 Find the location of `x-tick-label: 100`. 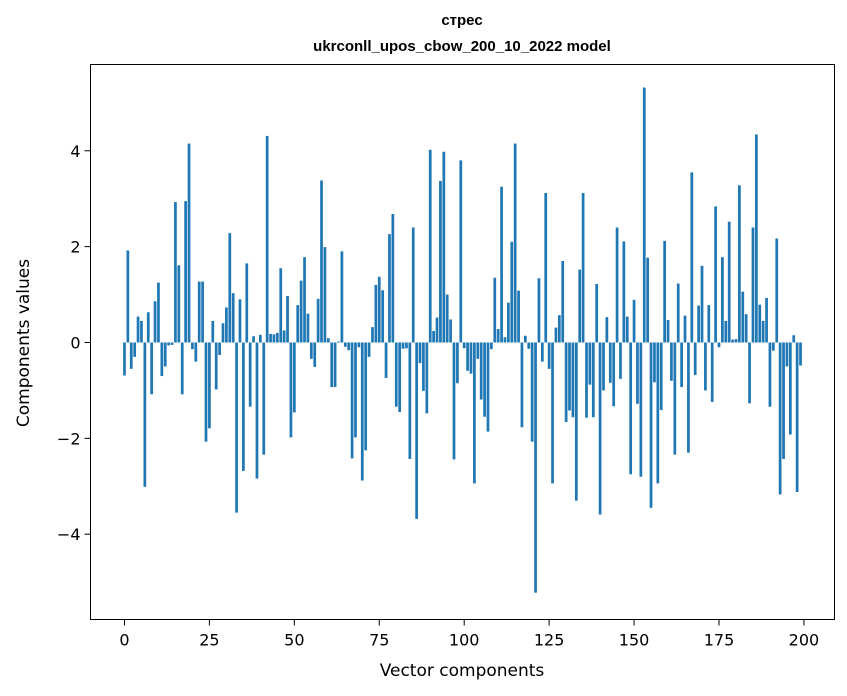

x-tick-label: 100 is located at coordinates (464, 640).